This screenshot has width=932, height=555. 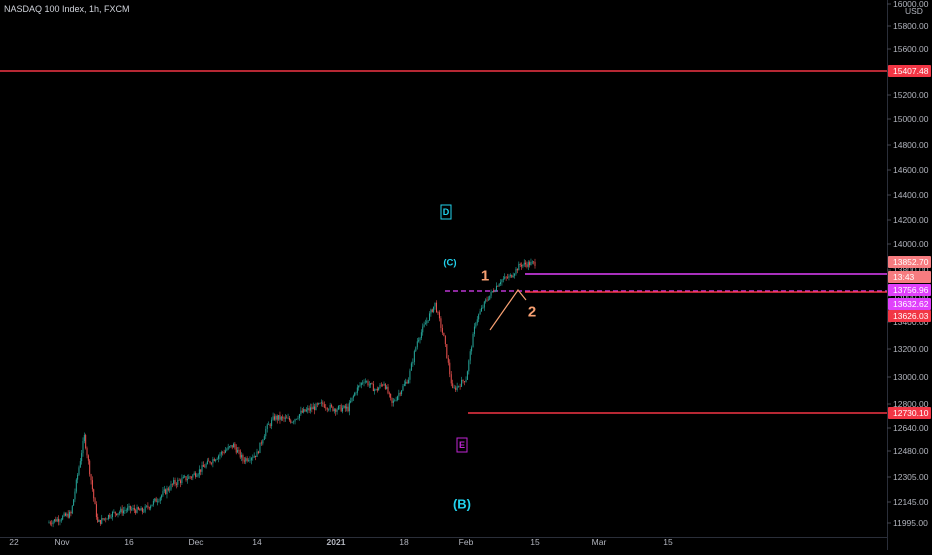 I want to click on price-label-bg, so click(x=909, y=413).